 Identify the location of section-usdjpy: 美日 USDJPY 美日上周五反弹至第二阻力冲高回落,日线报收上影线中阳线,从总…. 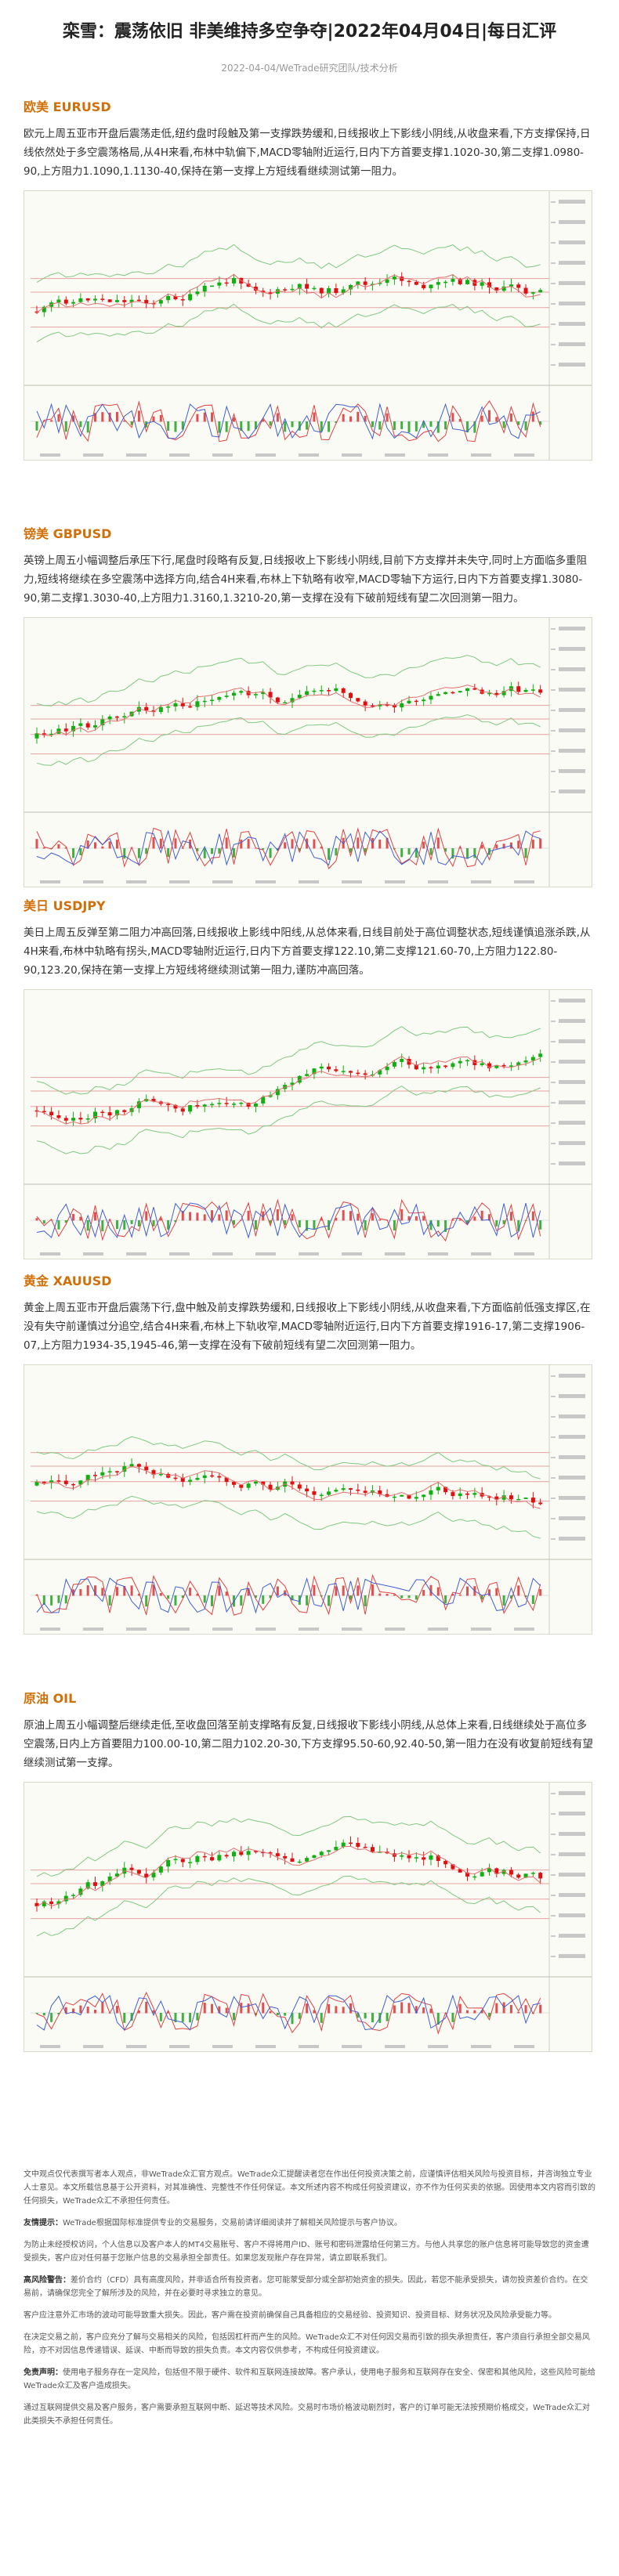
(309, 1077).